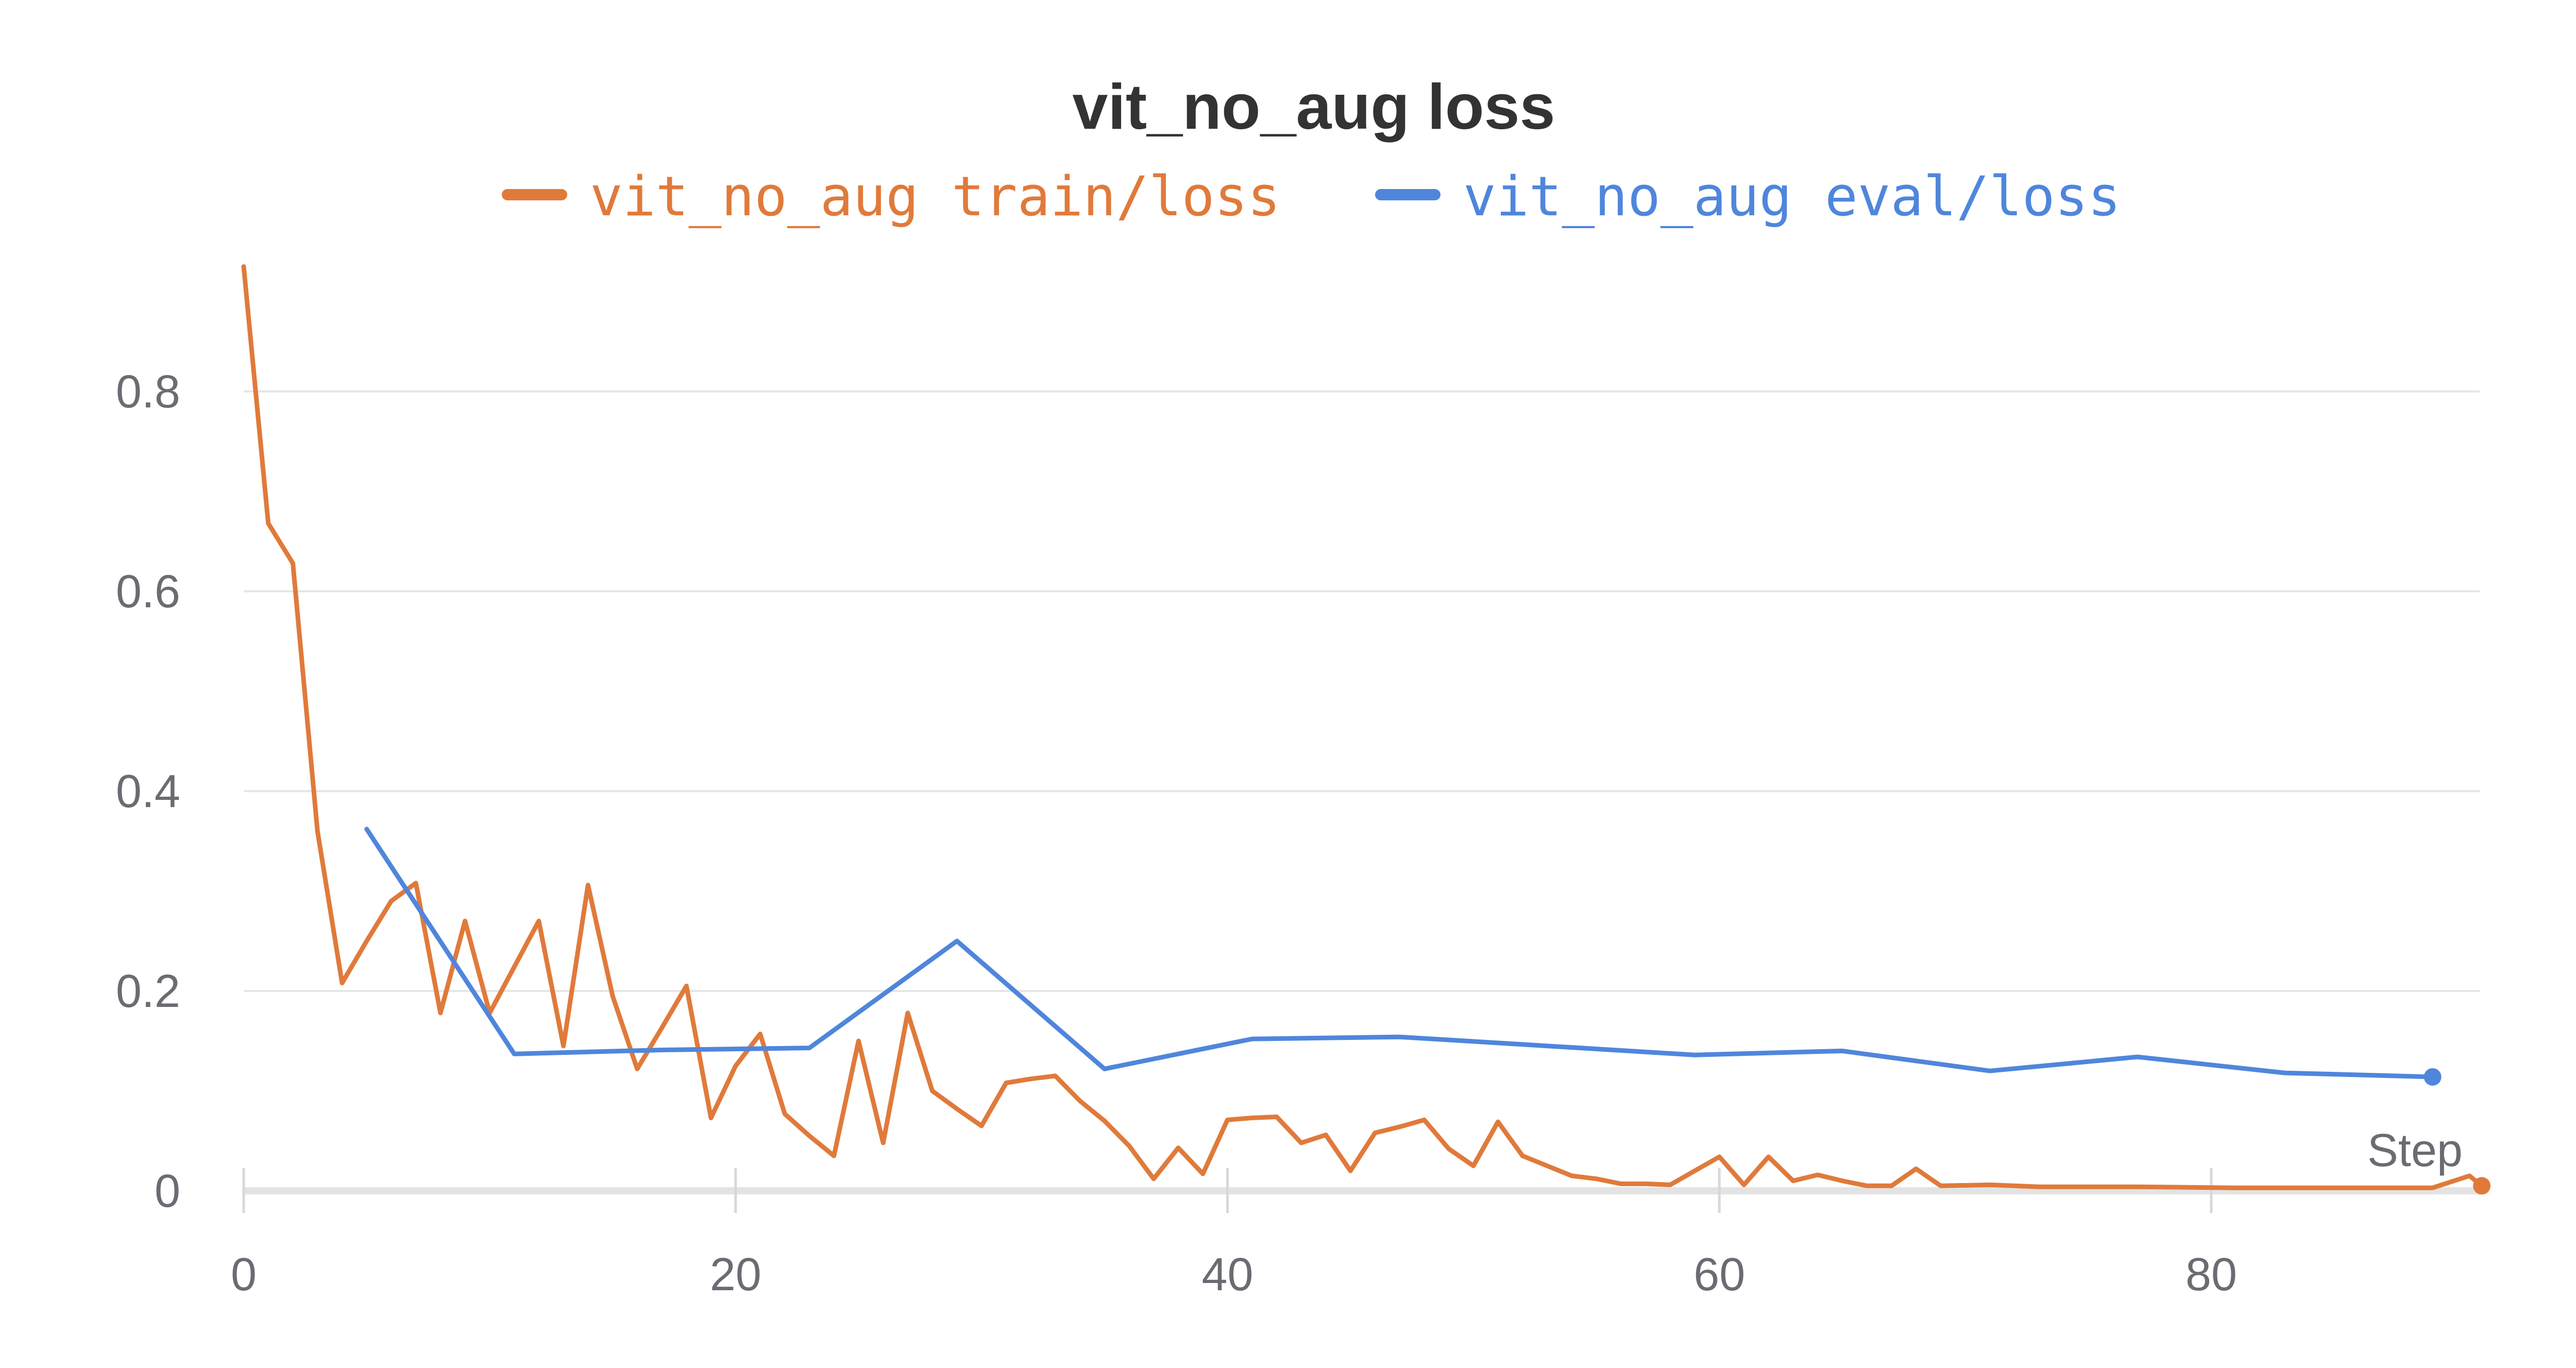 This screenshot has height=1368, width=2576. Describe the element at coordinates (1792, 196) in the screenshot. I see `legend-label-eval: vit_no_aug eval/loss` at that location.